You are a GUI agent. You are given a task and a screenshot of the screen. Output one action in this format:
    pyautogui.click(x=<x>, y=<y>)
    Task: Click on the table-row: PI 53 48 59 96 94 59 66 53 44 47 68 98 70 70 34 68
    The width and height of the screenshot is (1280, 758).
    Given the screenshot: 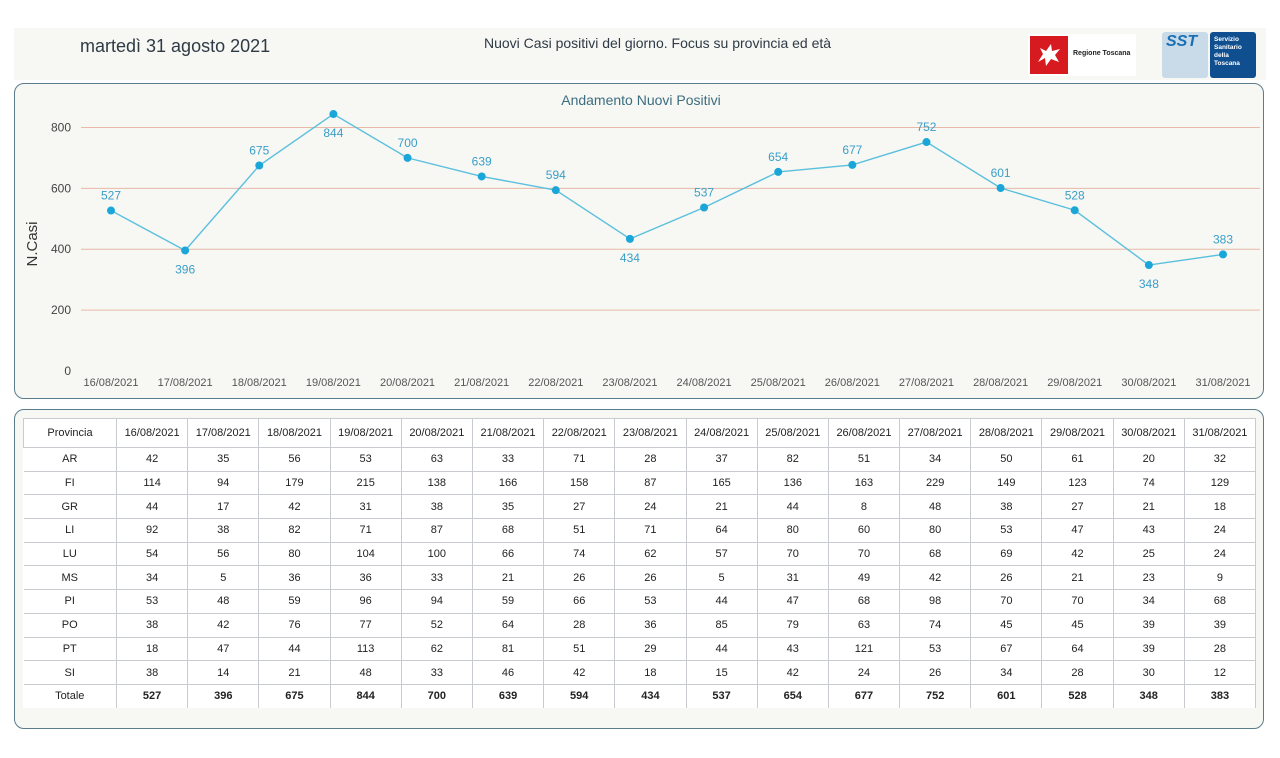 What is the action you would take?
    pyautogui.click(x=640, y=601)
    